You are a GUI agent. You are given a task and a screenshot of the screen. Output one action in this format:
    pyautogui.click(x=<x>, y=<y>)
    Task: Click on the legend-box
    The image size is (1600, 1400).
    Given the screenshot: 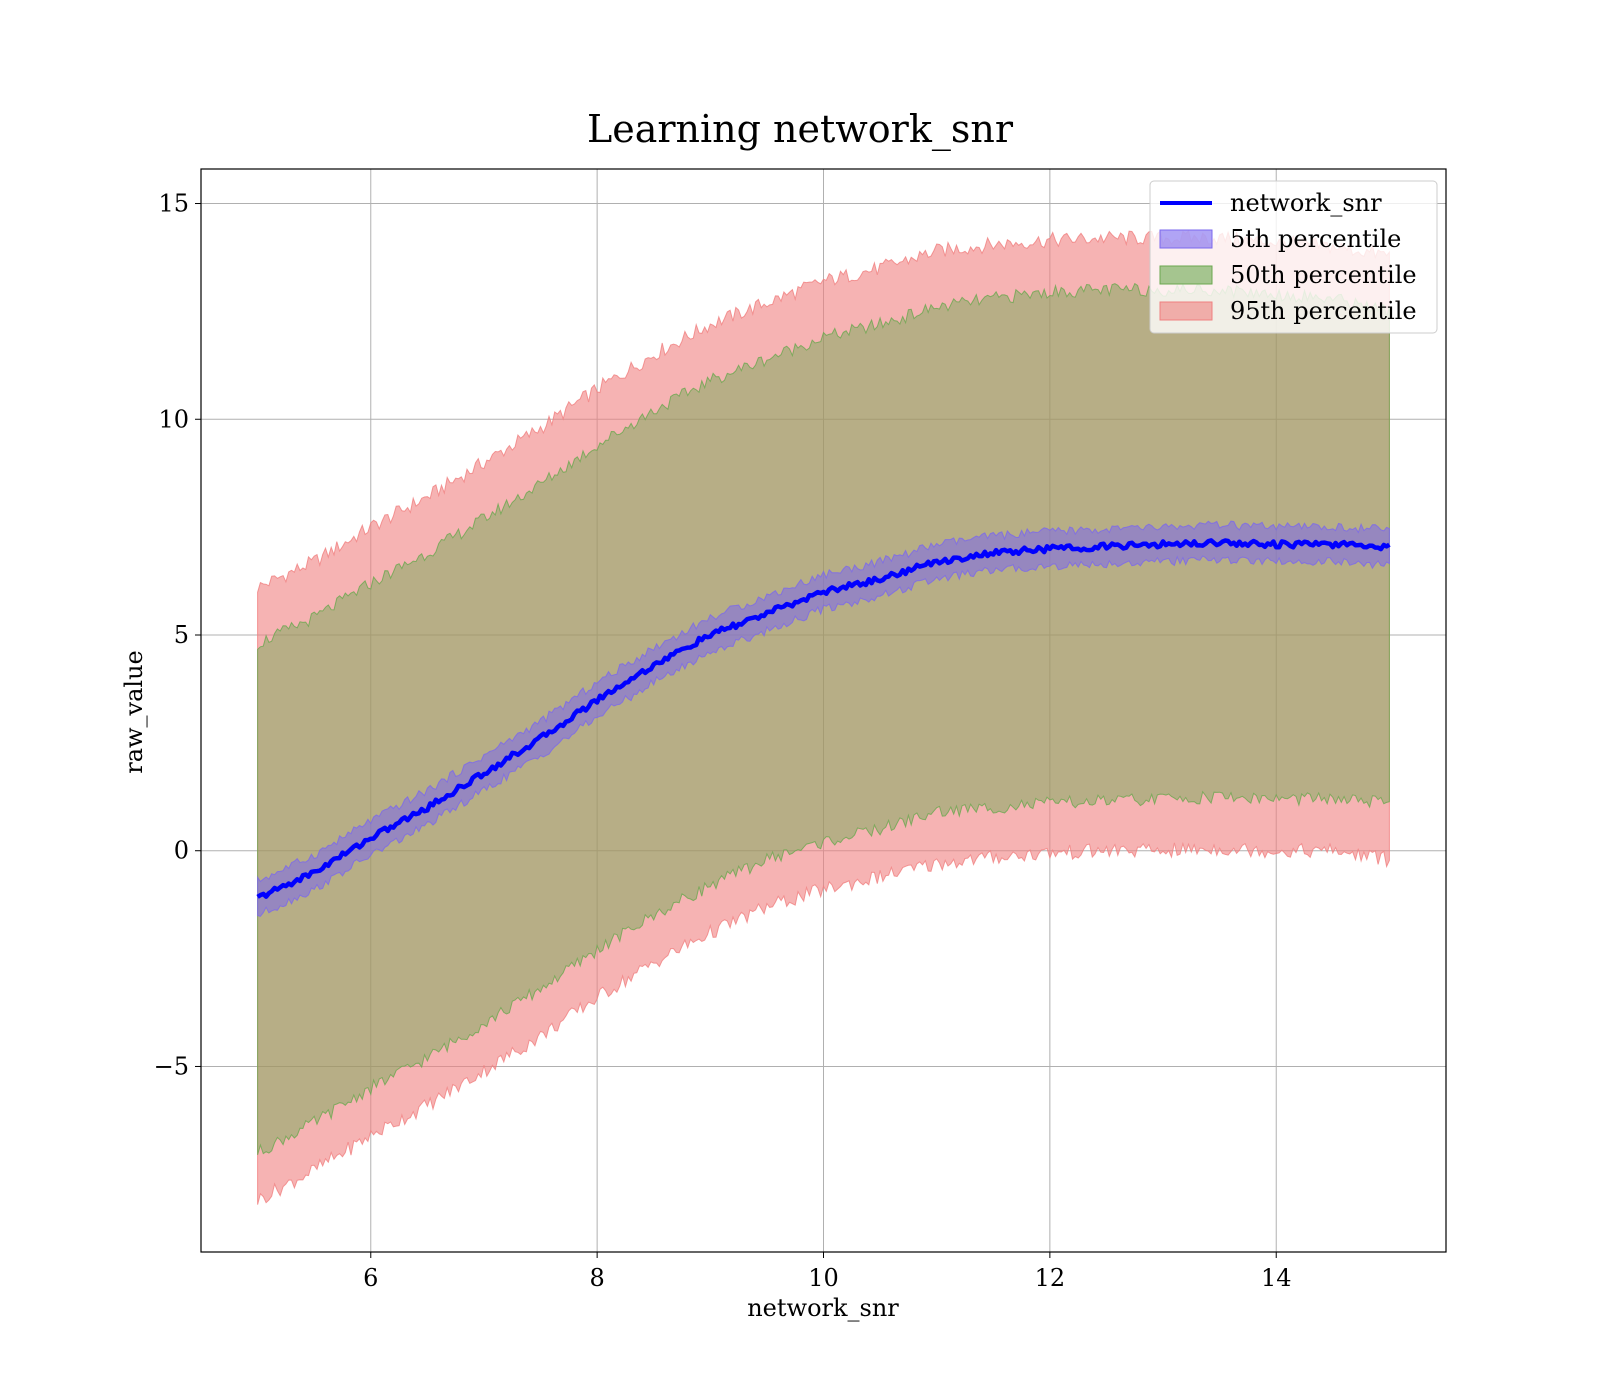 What is the action you would take?
    pyautogui.click(x=1293, y=257)
    